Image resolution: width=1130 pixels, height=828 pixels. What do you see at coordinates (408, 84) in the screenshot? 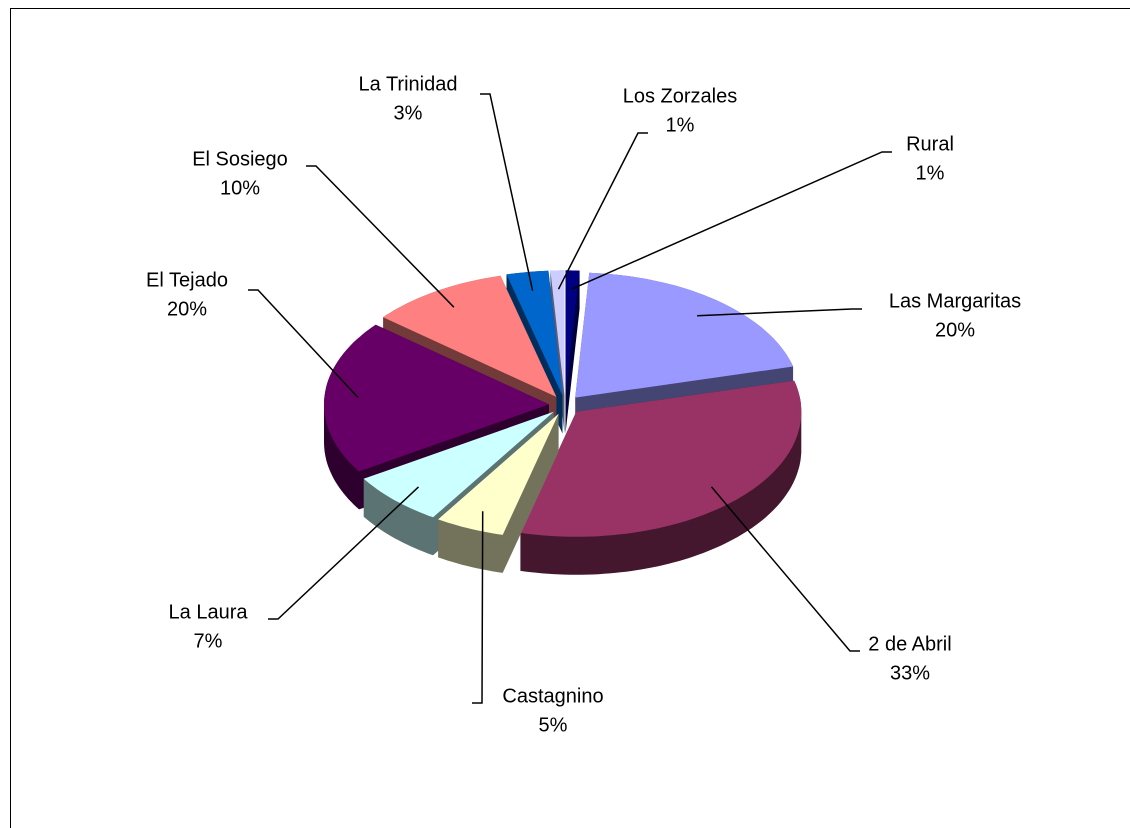
I see `category-label: La Trinidad` at bounding box center [408, 84].